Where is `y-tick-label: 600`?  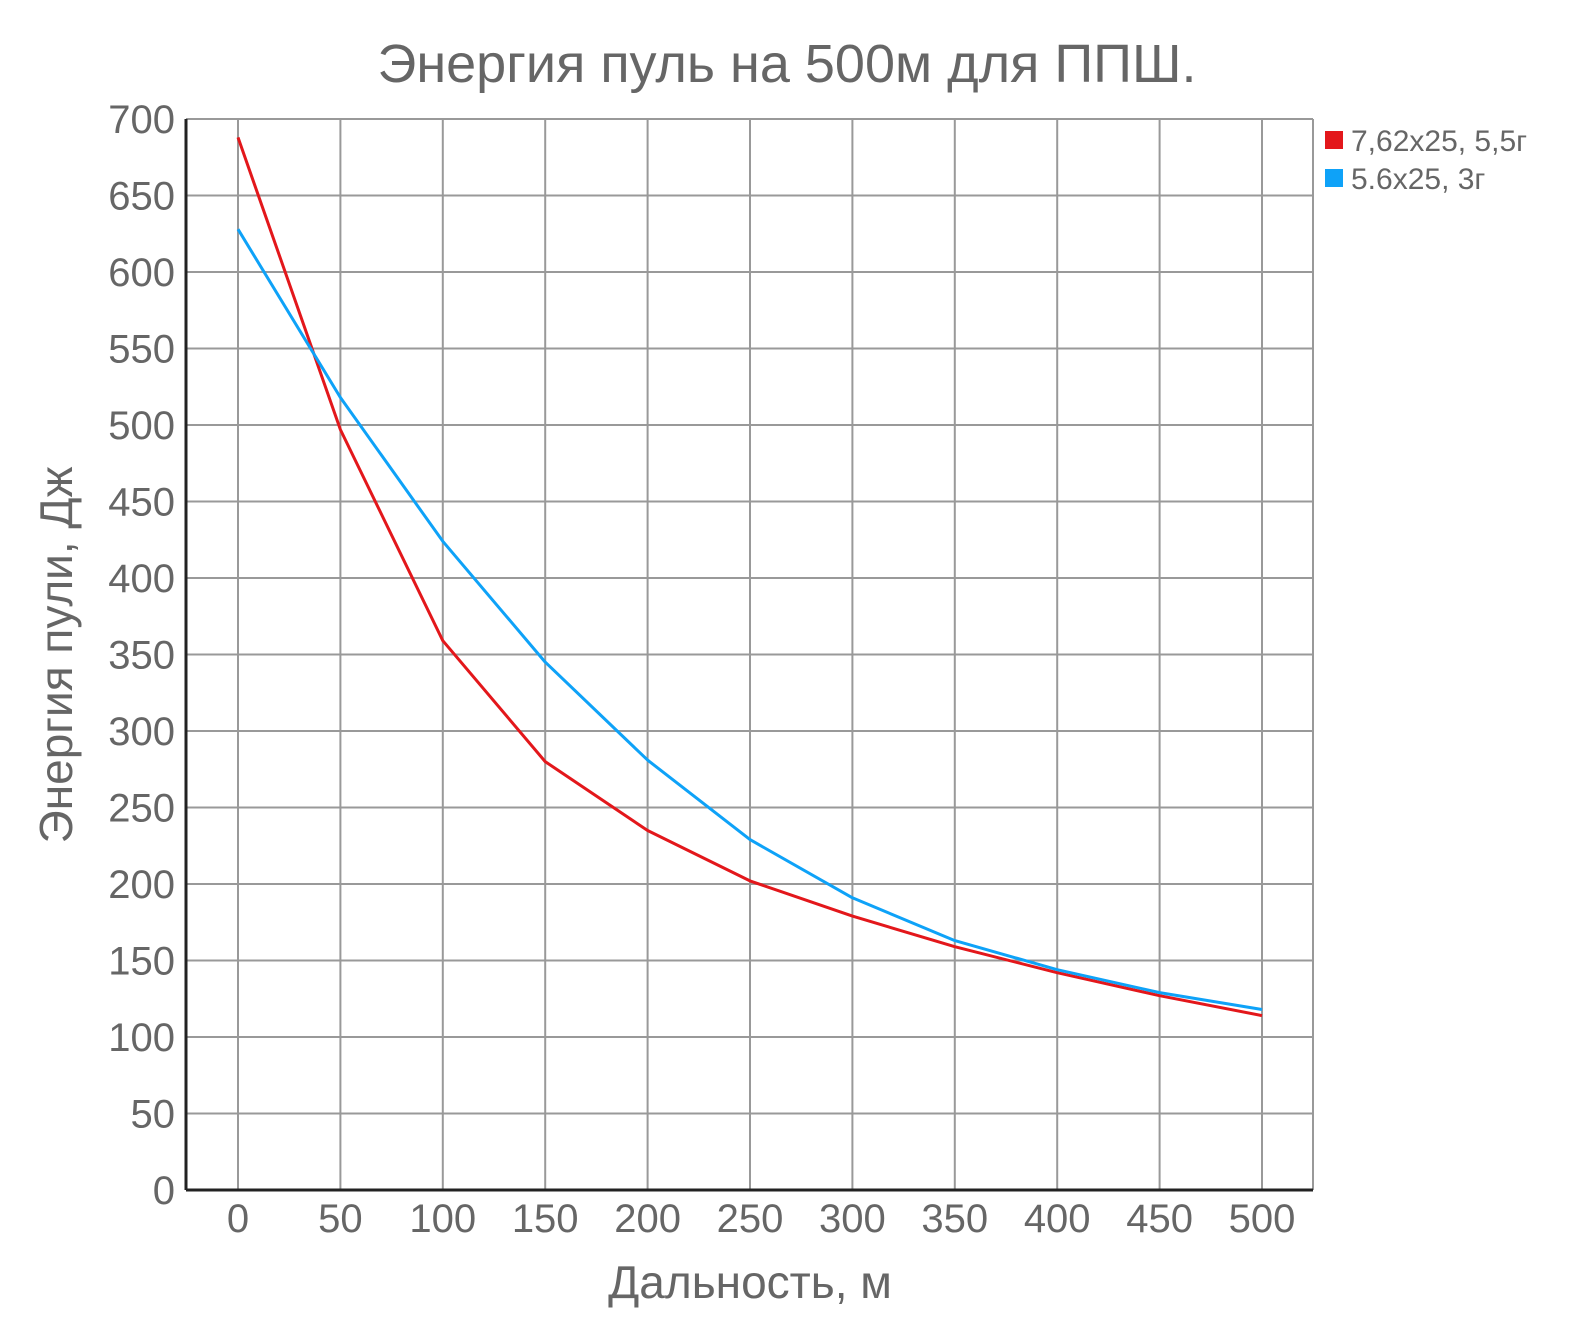
y-tick-label: 600 is located at coordinates (141, 273).